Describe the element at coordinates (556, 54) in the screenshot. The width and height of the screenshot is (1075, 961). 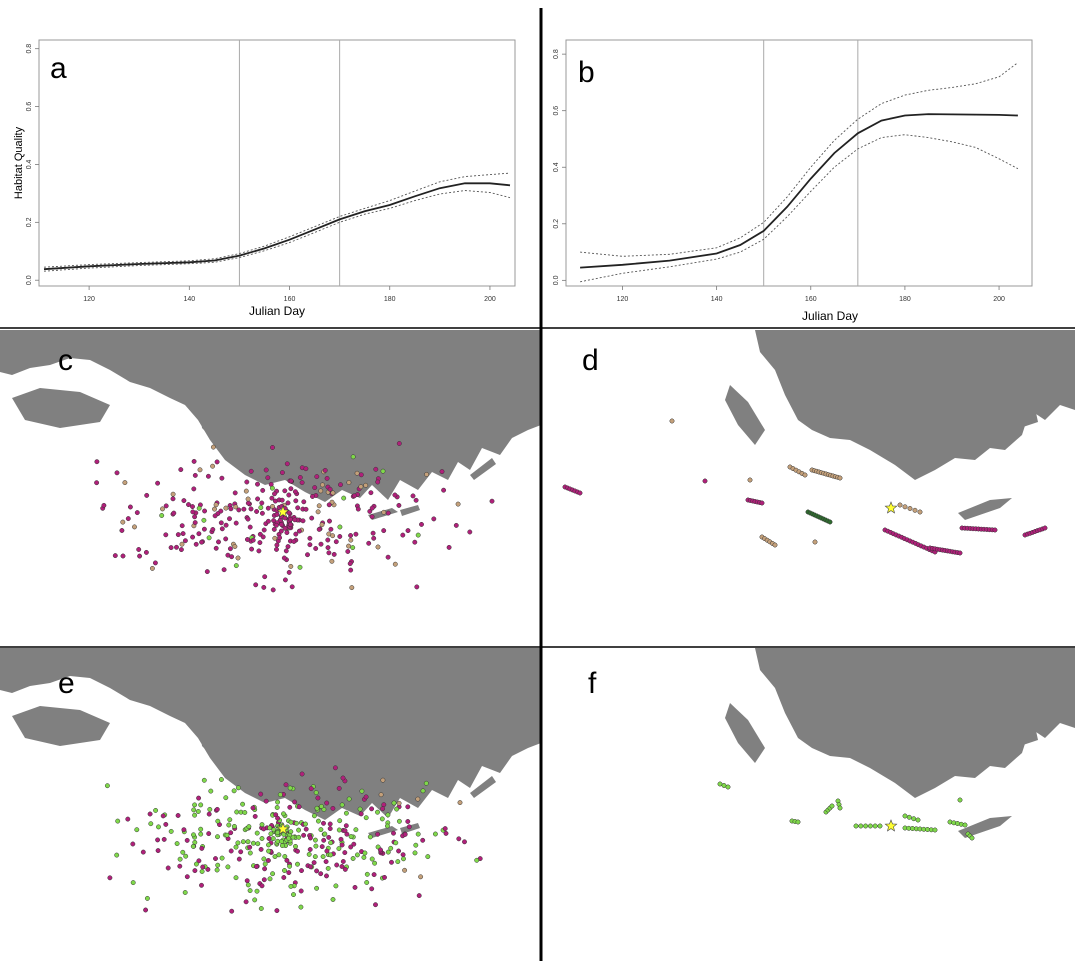
I see `y-tick-label: 0.8` at that location.